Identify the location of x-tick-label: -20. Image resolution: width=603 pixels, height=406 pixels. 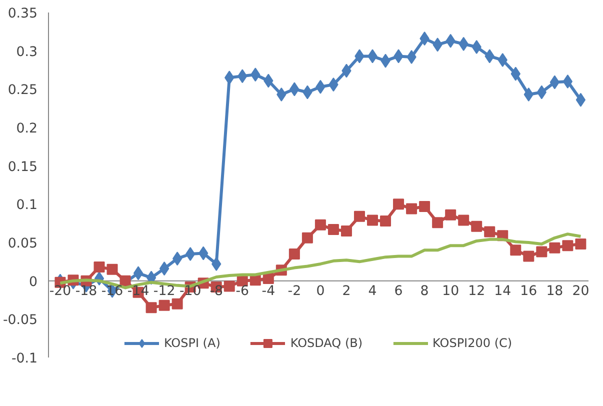
(60, 291).